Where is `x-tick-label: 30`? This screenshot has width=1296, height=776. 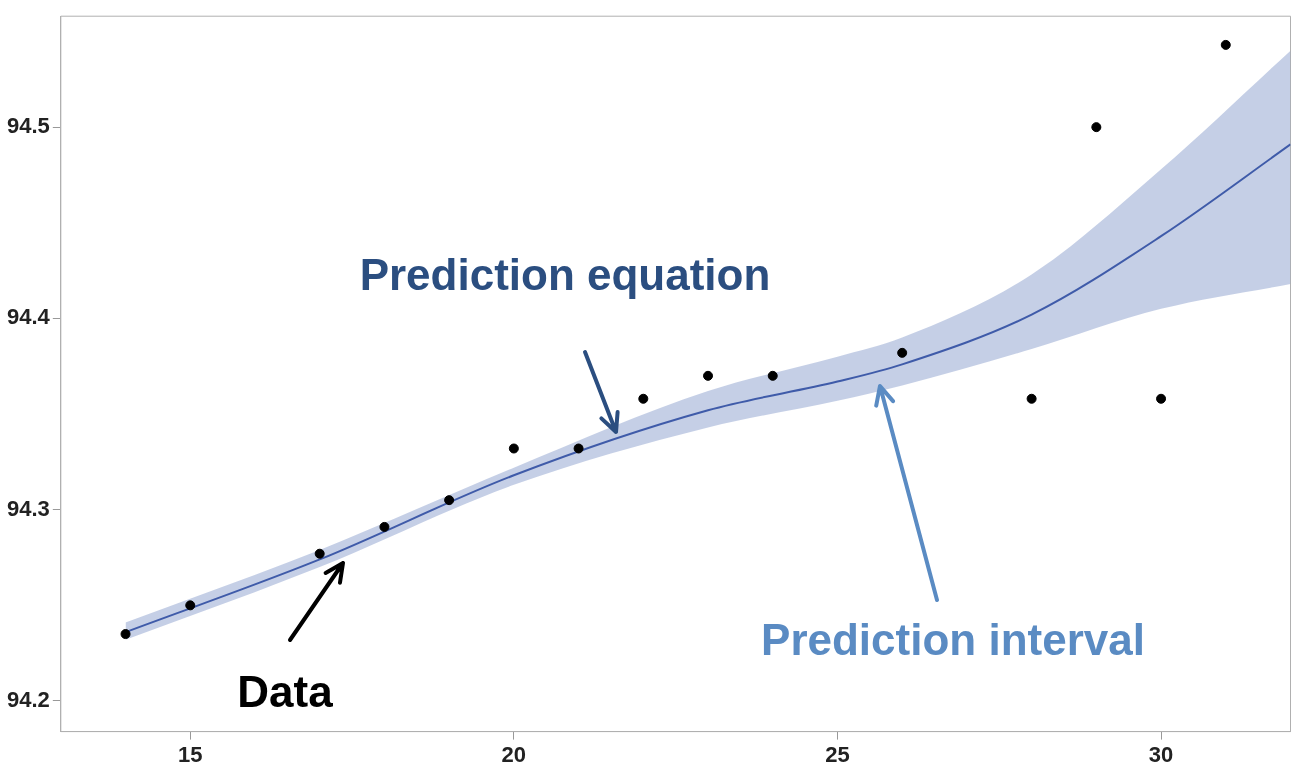 x-tick-label: 30 is located at coordinates (1161, 754).